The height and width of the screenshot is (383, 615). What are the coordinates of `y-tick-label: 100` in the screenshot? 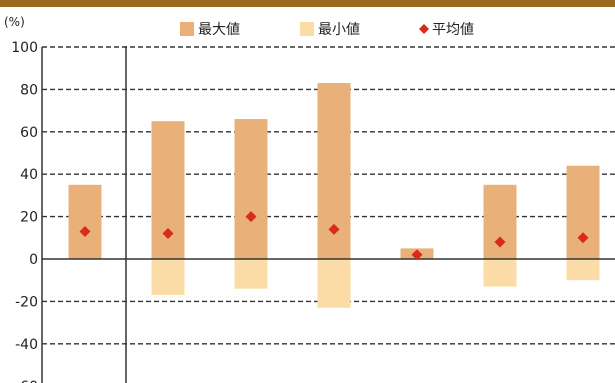 It's located at (24, 48).